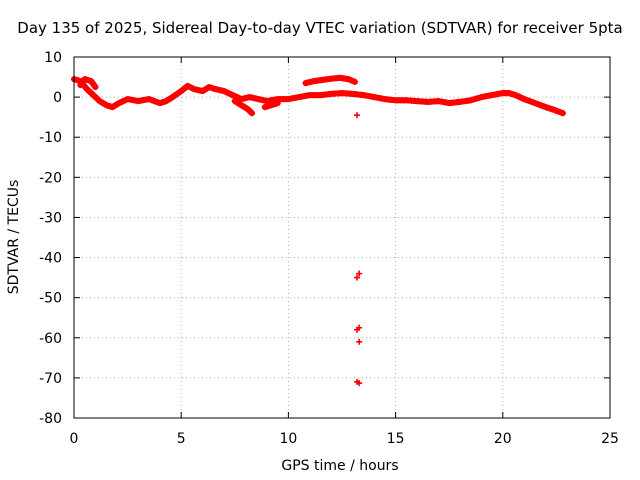 This screenshot has width=640, height=480. What do you see at coordinates (503, 439) in the screenshot?
I see `x-tick-label: 20` at bounding box center [503, 439].